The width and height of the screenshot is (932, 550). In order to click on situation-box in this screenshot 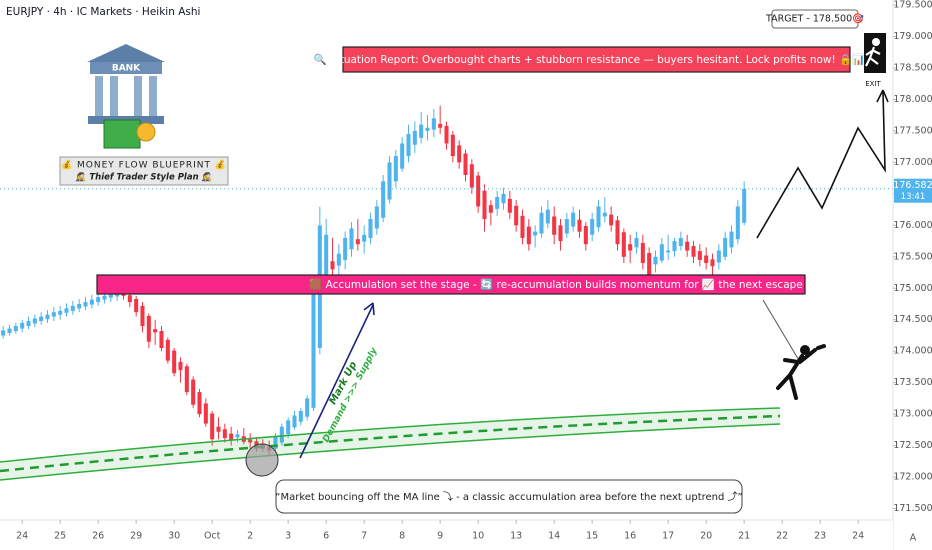, I will do `click(596, 59)`.